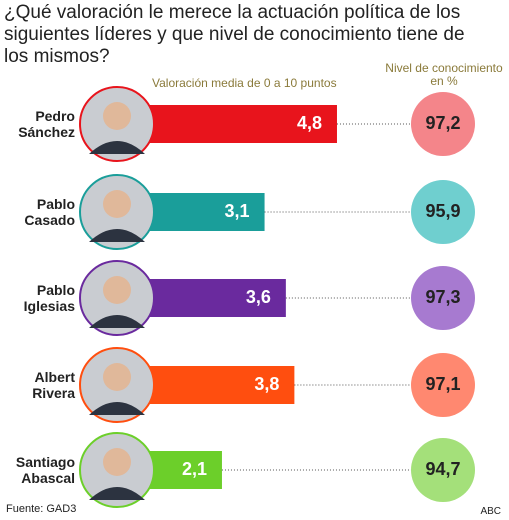  I want to click on subtitle: Valoración media de 0 a 10 puntos, so click(244, 83).